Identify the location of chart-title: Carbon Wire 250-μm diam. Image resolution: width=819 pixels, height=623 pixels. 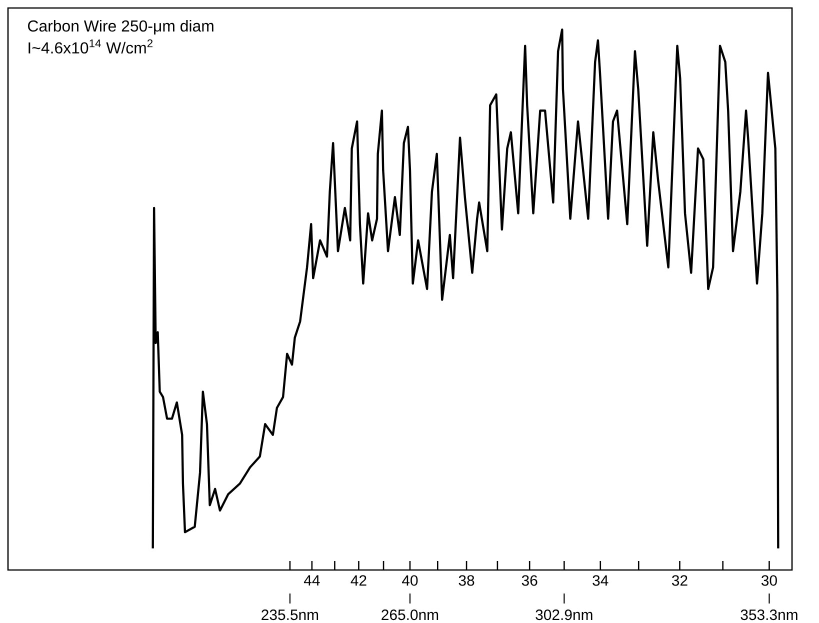
(121, 27).